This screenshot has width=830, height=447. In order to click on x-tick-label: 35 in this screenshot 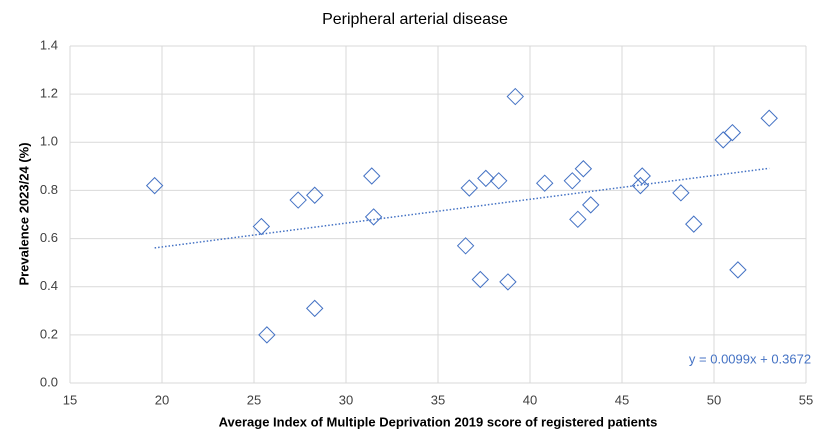, I will do `click(438, 399)`.